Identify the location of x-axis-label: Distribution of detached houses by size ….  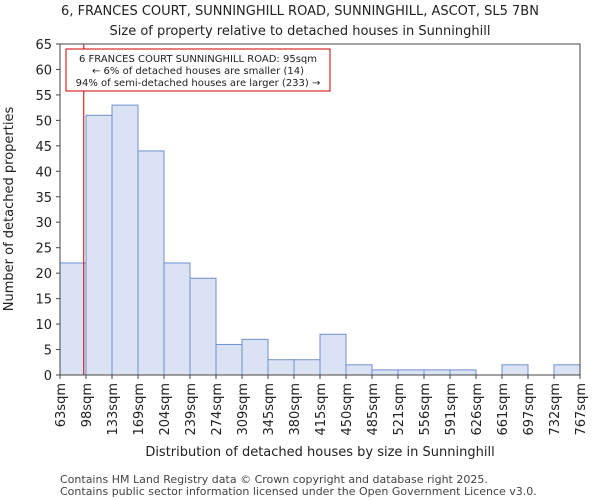
(319, 452).